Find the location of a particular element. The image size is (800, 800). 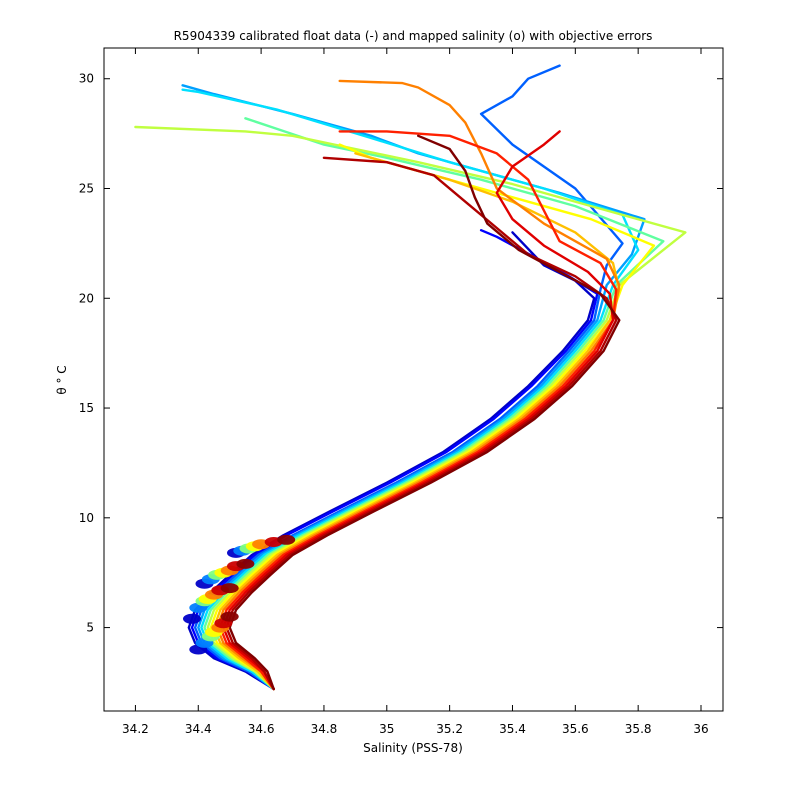

x-tick-label: 35.4 is located at coordinates (512, 729).